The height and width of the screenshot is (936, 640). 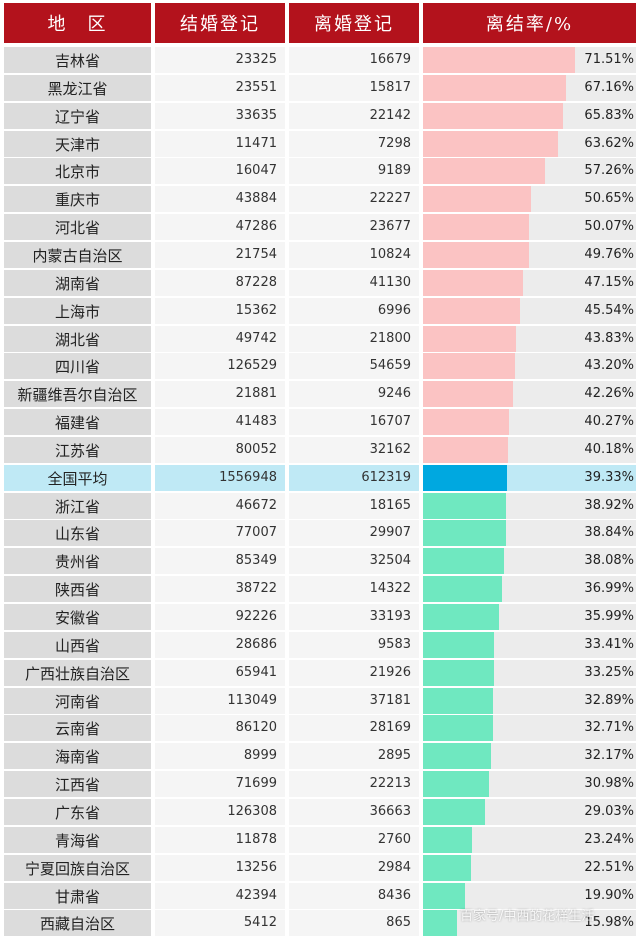 What do you see at coordinates (529, 673) in the screenshot?
I see `rate-cell: 33.25%` at bounding box center [529, 673].